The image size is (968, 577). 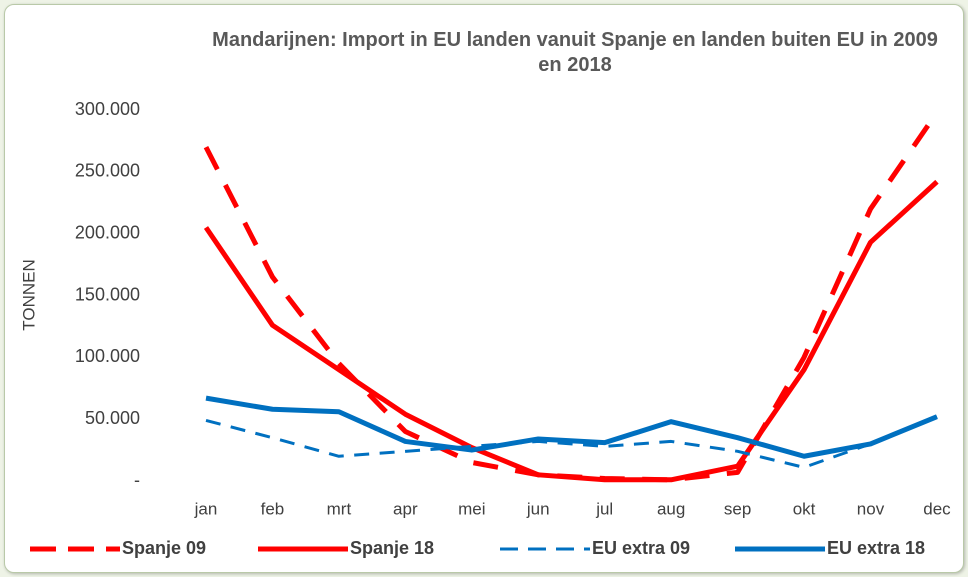 I want to click on y-tick-label: 100.000, so click(x=107, y=356).